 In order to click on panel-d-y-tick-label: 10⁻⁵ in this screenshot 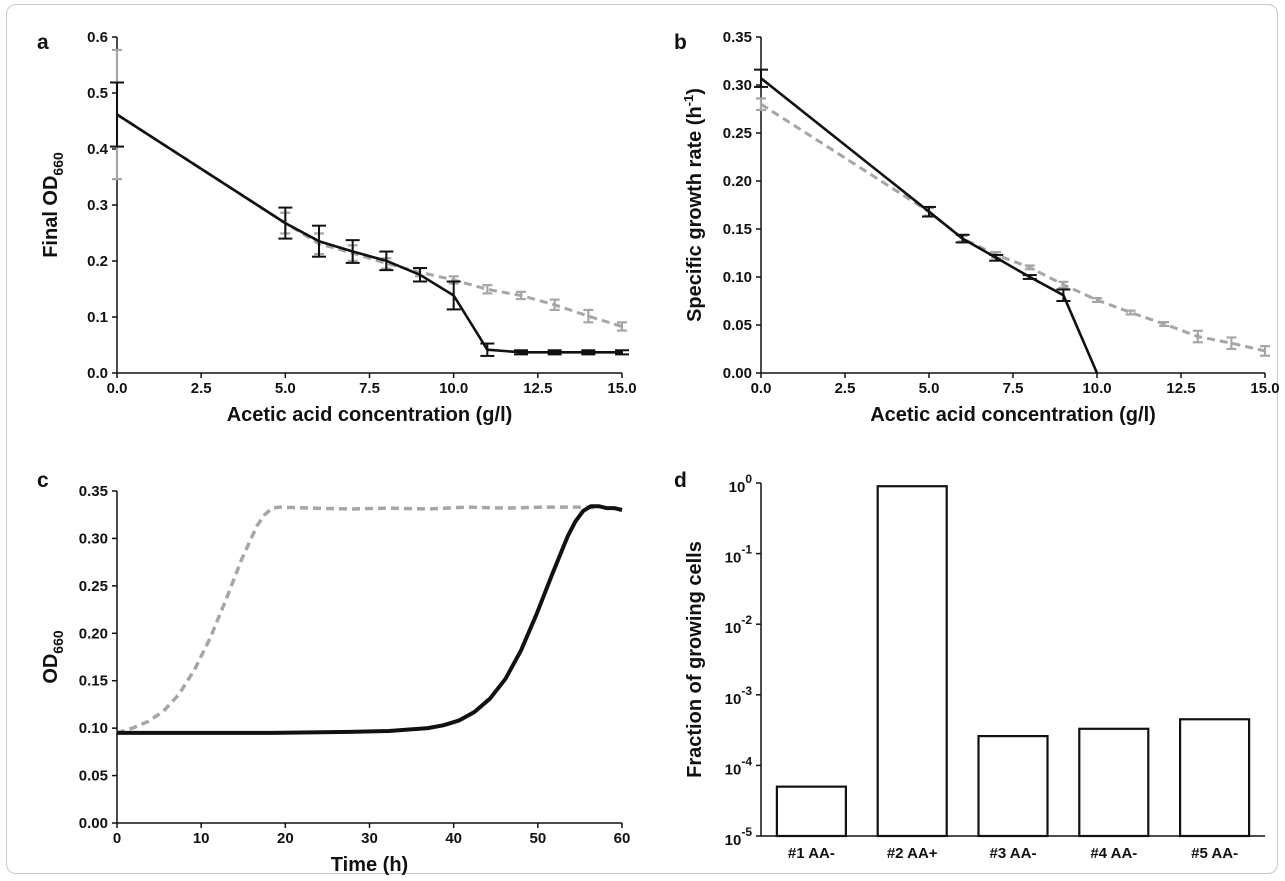, I will do `click(739, 837)`.